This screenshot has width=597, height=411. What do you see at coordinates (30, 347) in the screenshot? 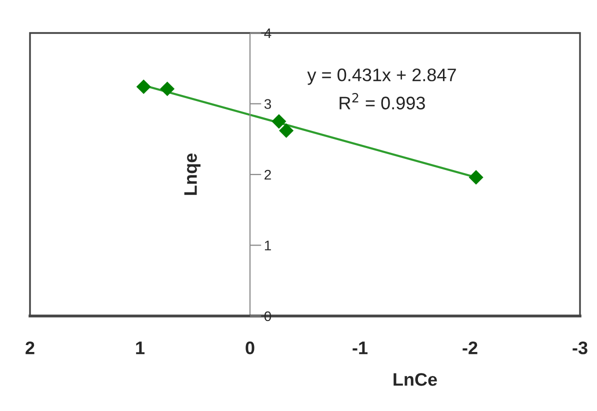
I see `x-tick-label: 2` at bounding box center [30, 347].